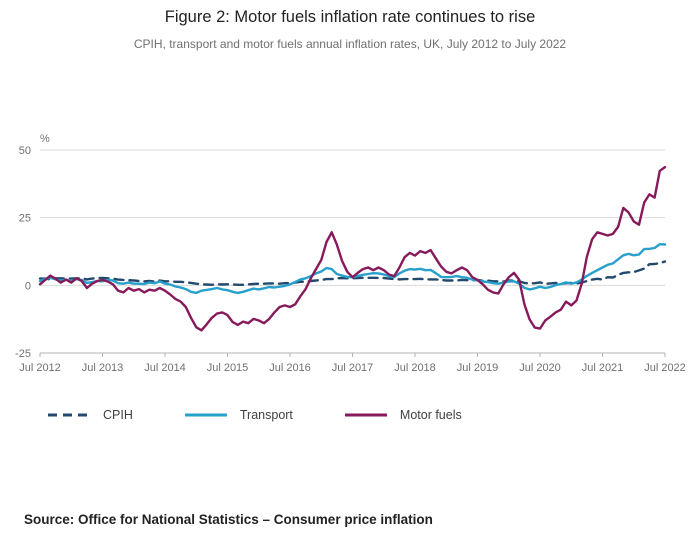 This screenshot has width=700, height=549. I want to click on x-tick-label: Jul 2015, so click(228, 368).